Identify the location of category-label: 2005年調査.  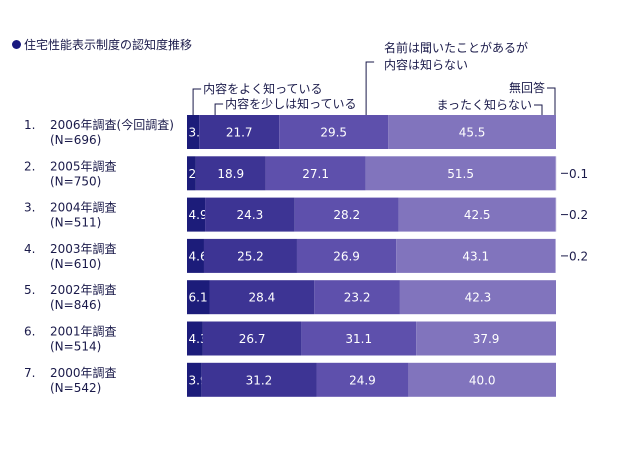
(83, 166).